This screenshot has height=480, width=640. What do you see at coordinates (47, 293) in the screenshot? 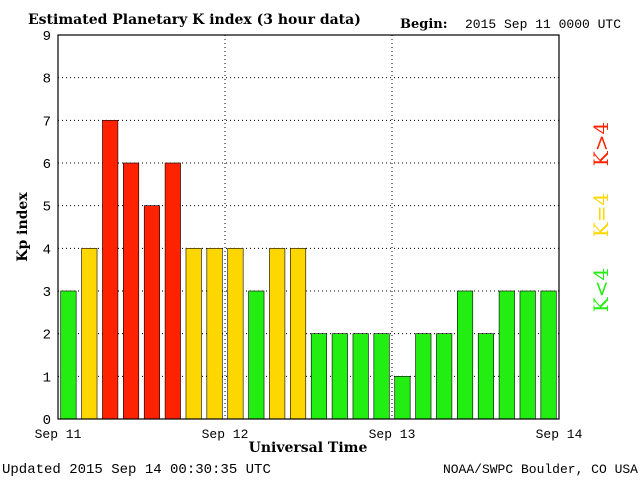
I see `y-tick-label: 3` at bounding box center [47, 293].